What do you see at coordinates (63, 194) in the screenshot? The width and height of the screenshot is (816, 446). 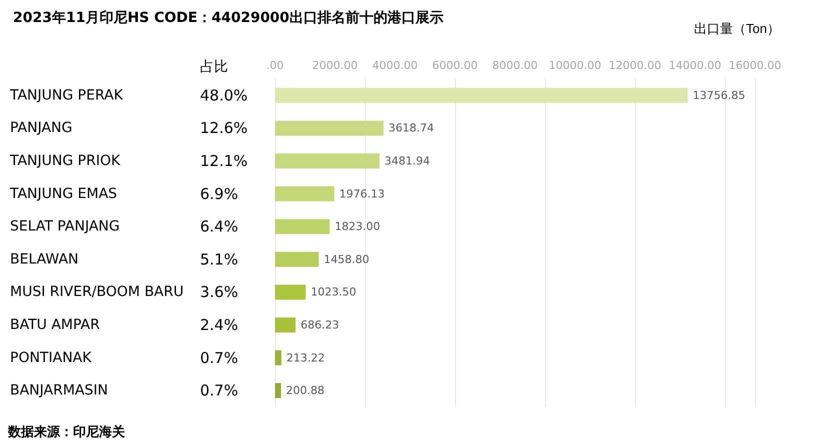 I see `y-tick-label: TANJUNG EMAS` at bounding box center [63, 194].